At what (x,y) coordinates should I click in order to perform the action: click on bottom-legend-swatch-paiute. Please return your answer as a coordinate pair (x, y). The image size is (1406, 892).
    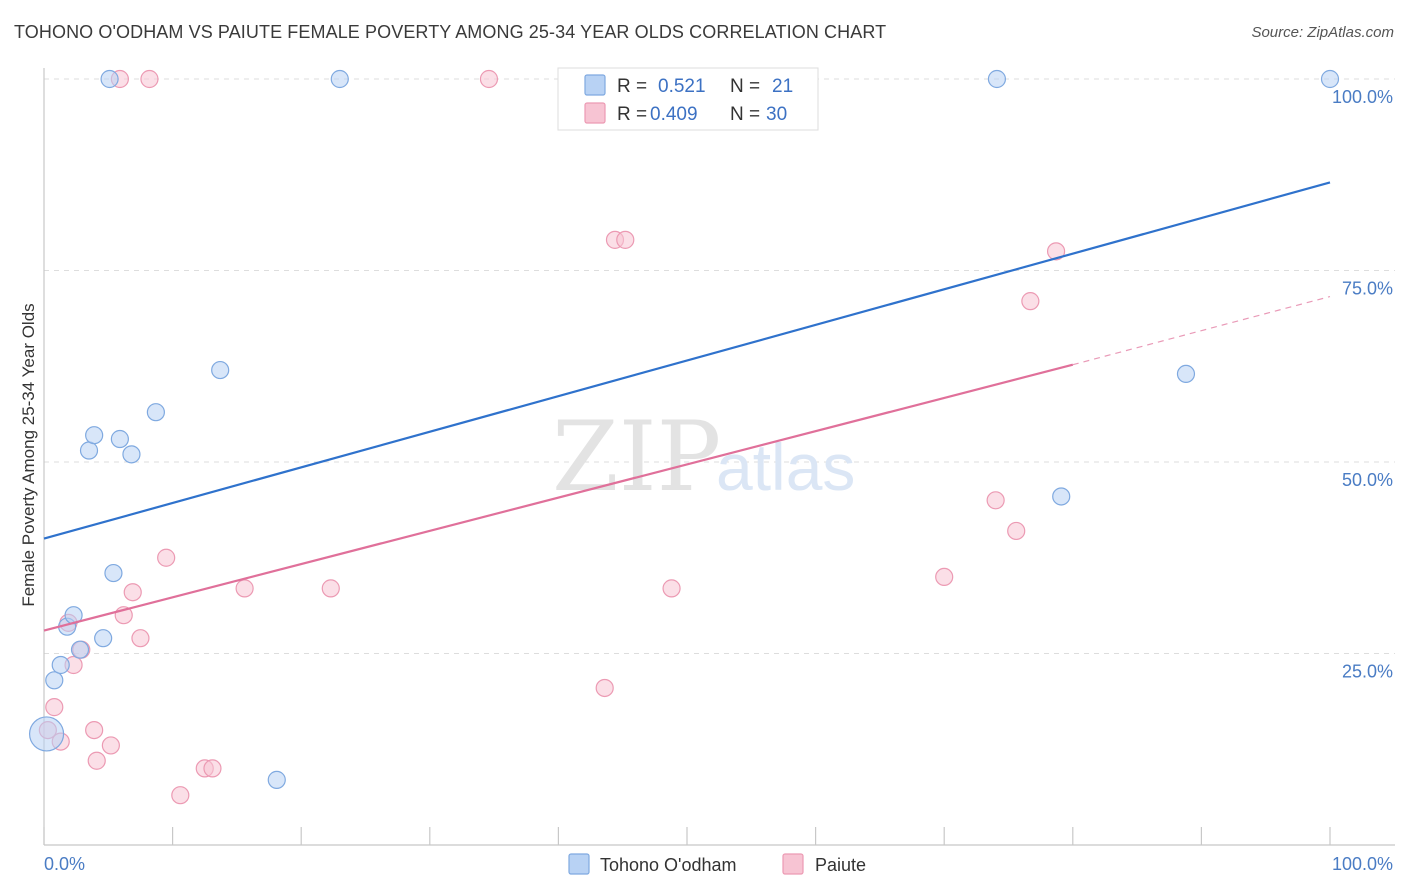
    Looking at the image, I should click on (793, 864).